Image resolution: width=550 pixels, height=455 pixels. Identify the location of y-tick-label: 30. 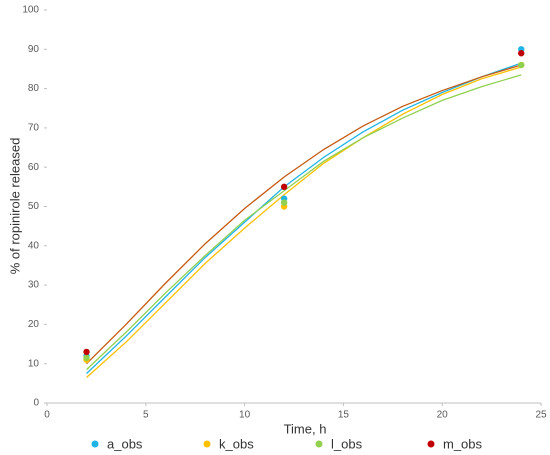
(34, 285).